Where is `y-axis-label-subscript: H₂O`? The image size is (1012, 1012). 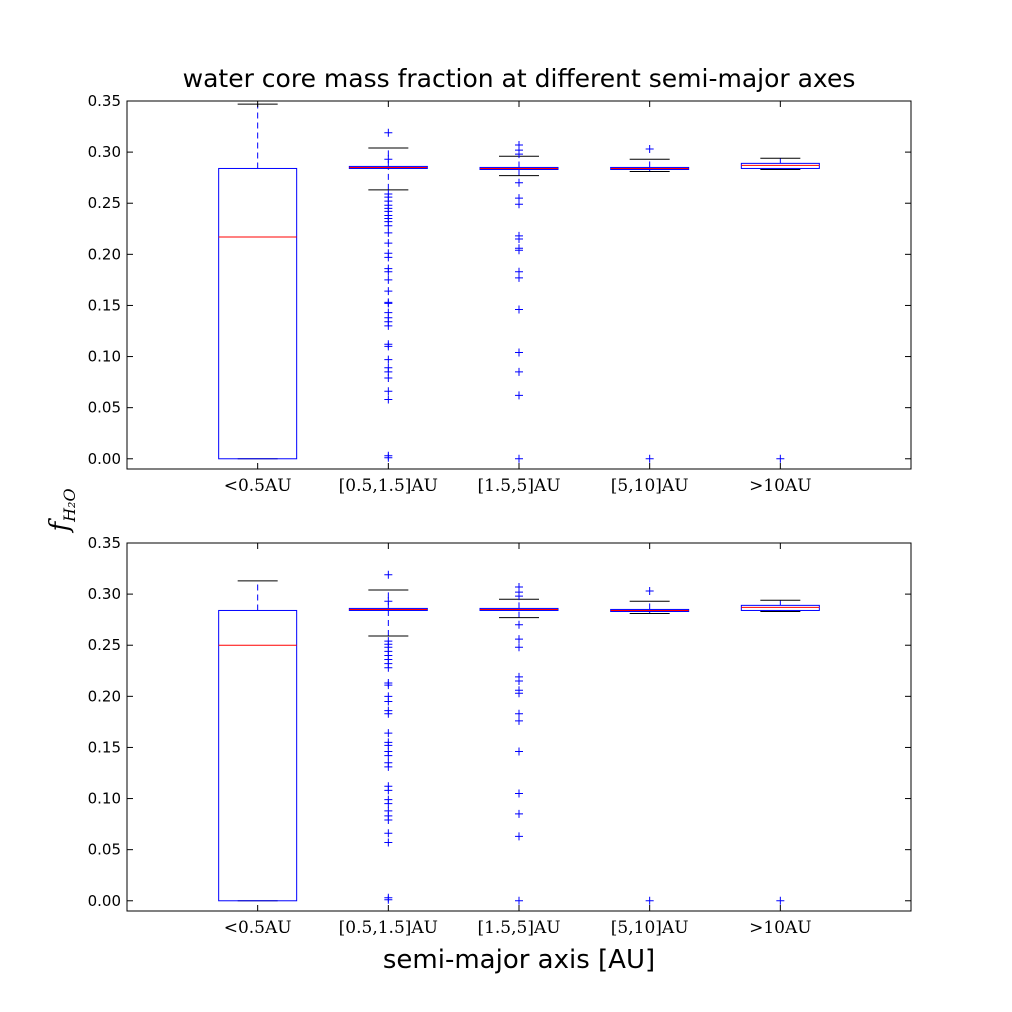 y-axis-label-subscript: H₂O is located at coordinates (69, 505).